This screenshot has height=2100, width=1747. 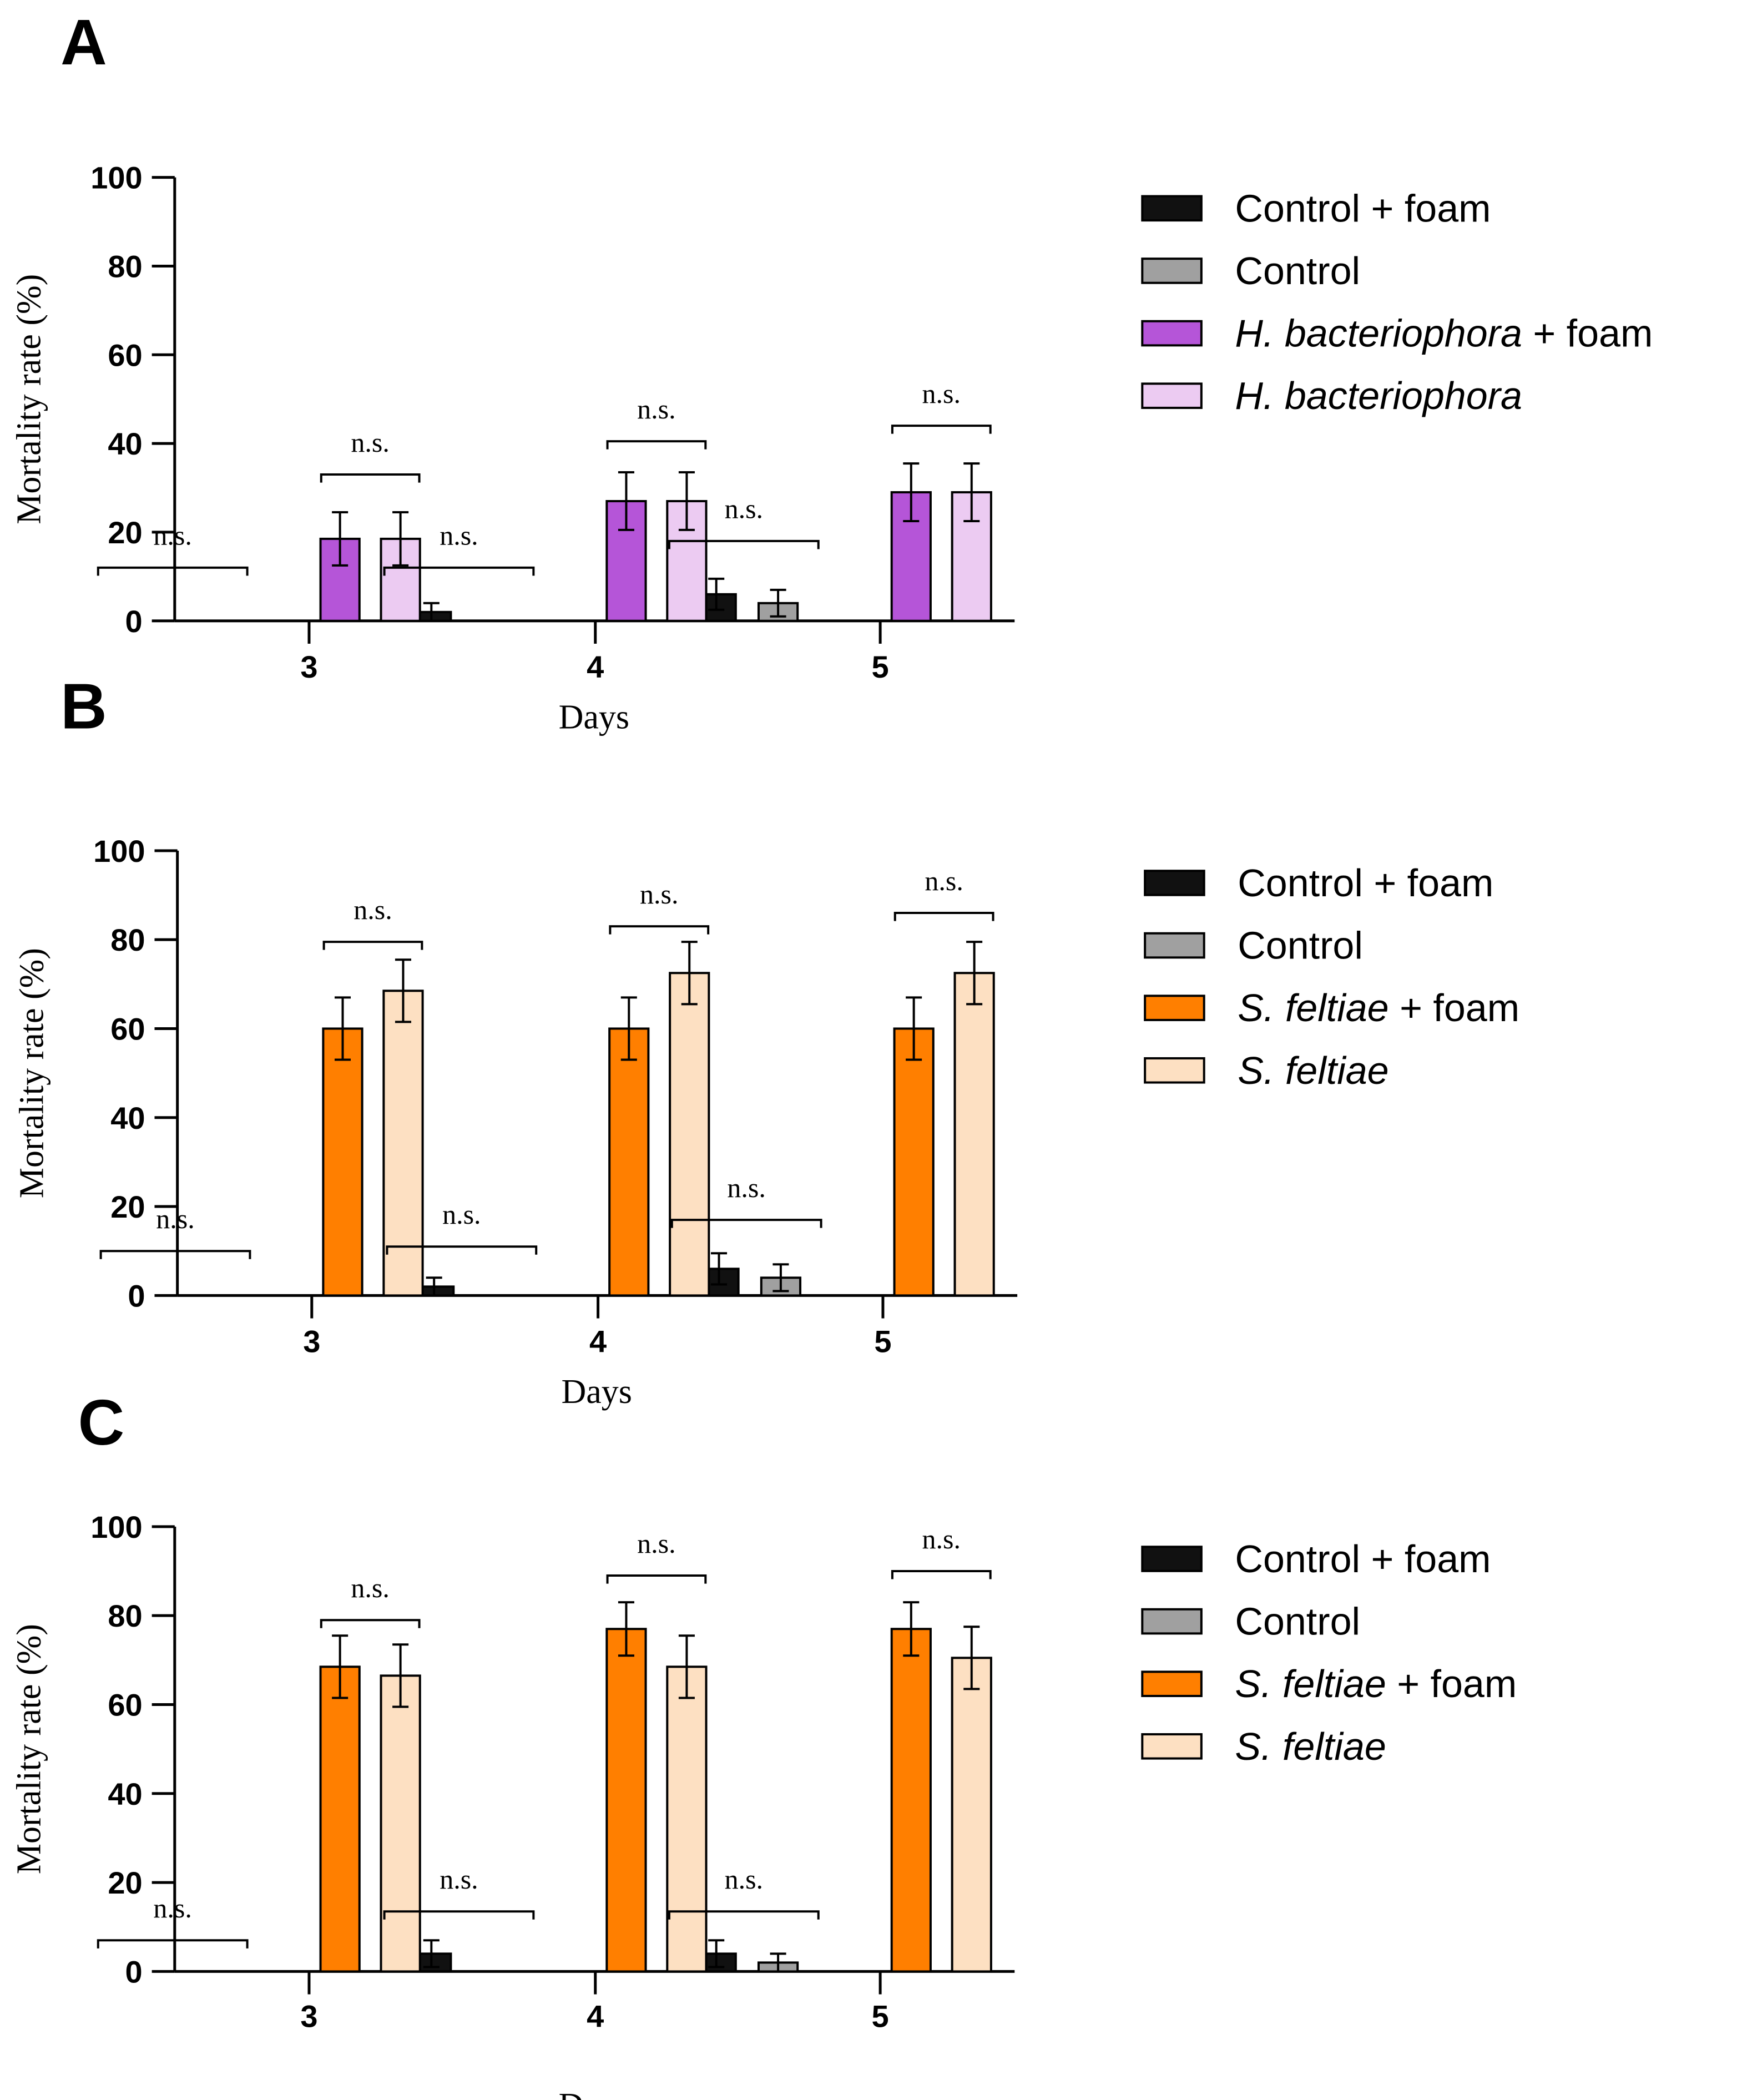 I want to click on y-tick-label: 40, so click(x=127, y=1118).